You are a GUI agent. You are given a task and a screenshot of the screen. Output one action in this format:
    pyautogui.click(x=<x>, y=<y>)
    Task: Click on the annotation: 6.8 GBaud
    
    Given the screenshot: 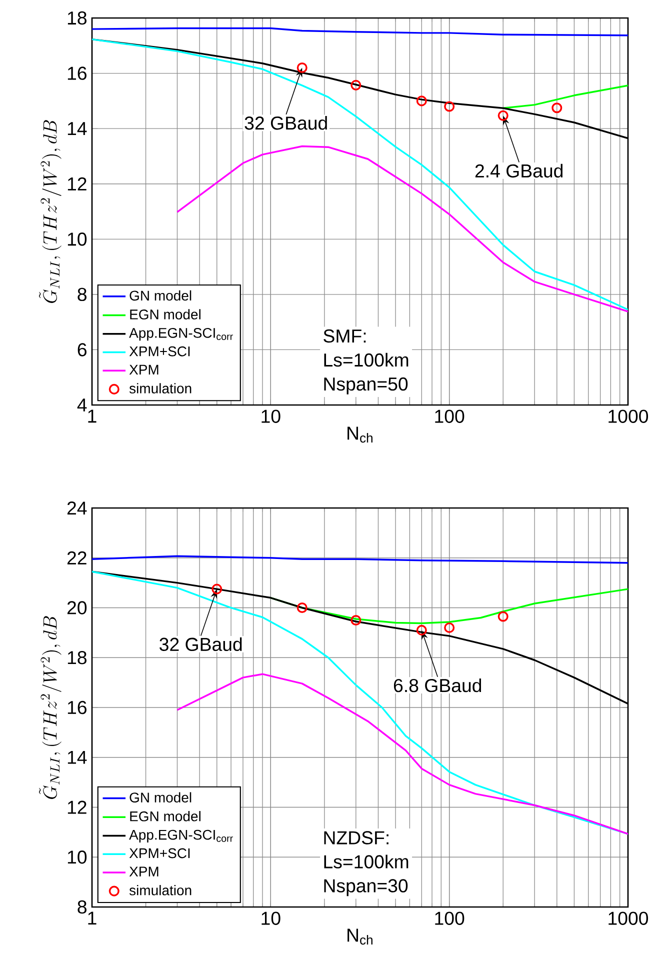 What is the action you would take?
    pyautogui.click(x=437, y=685)
    